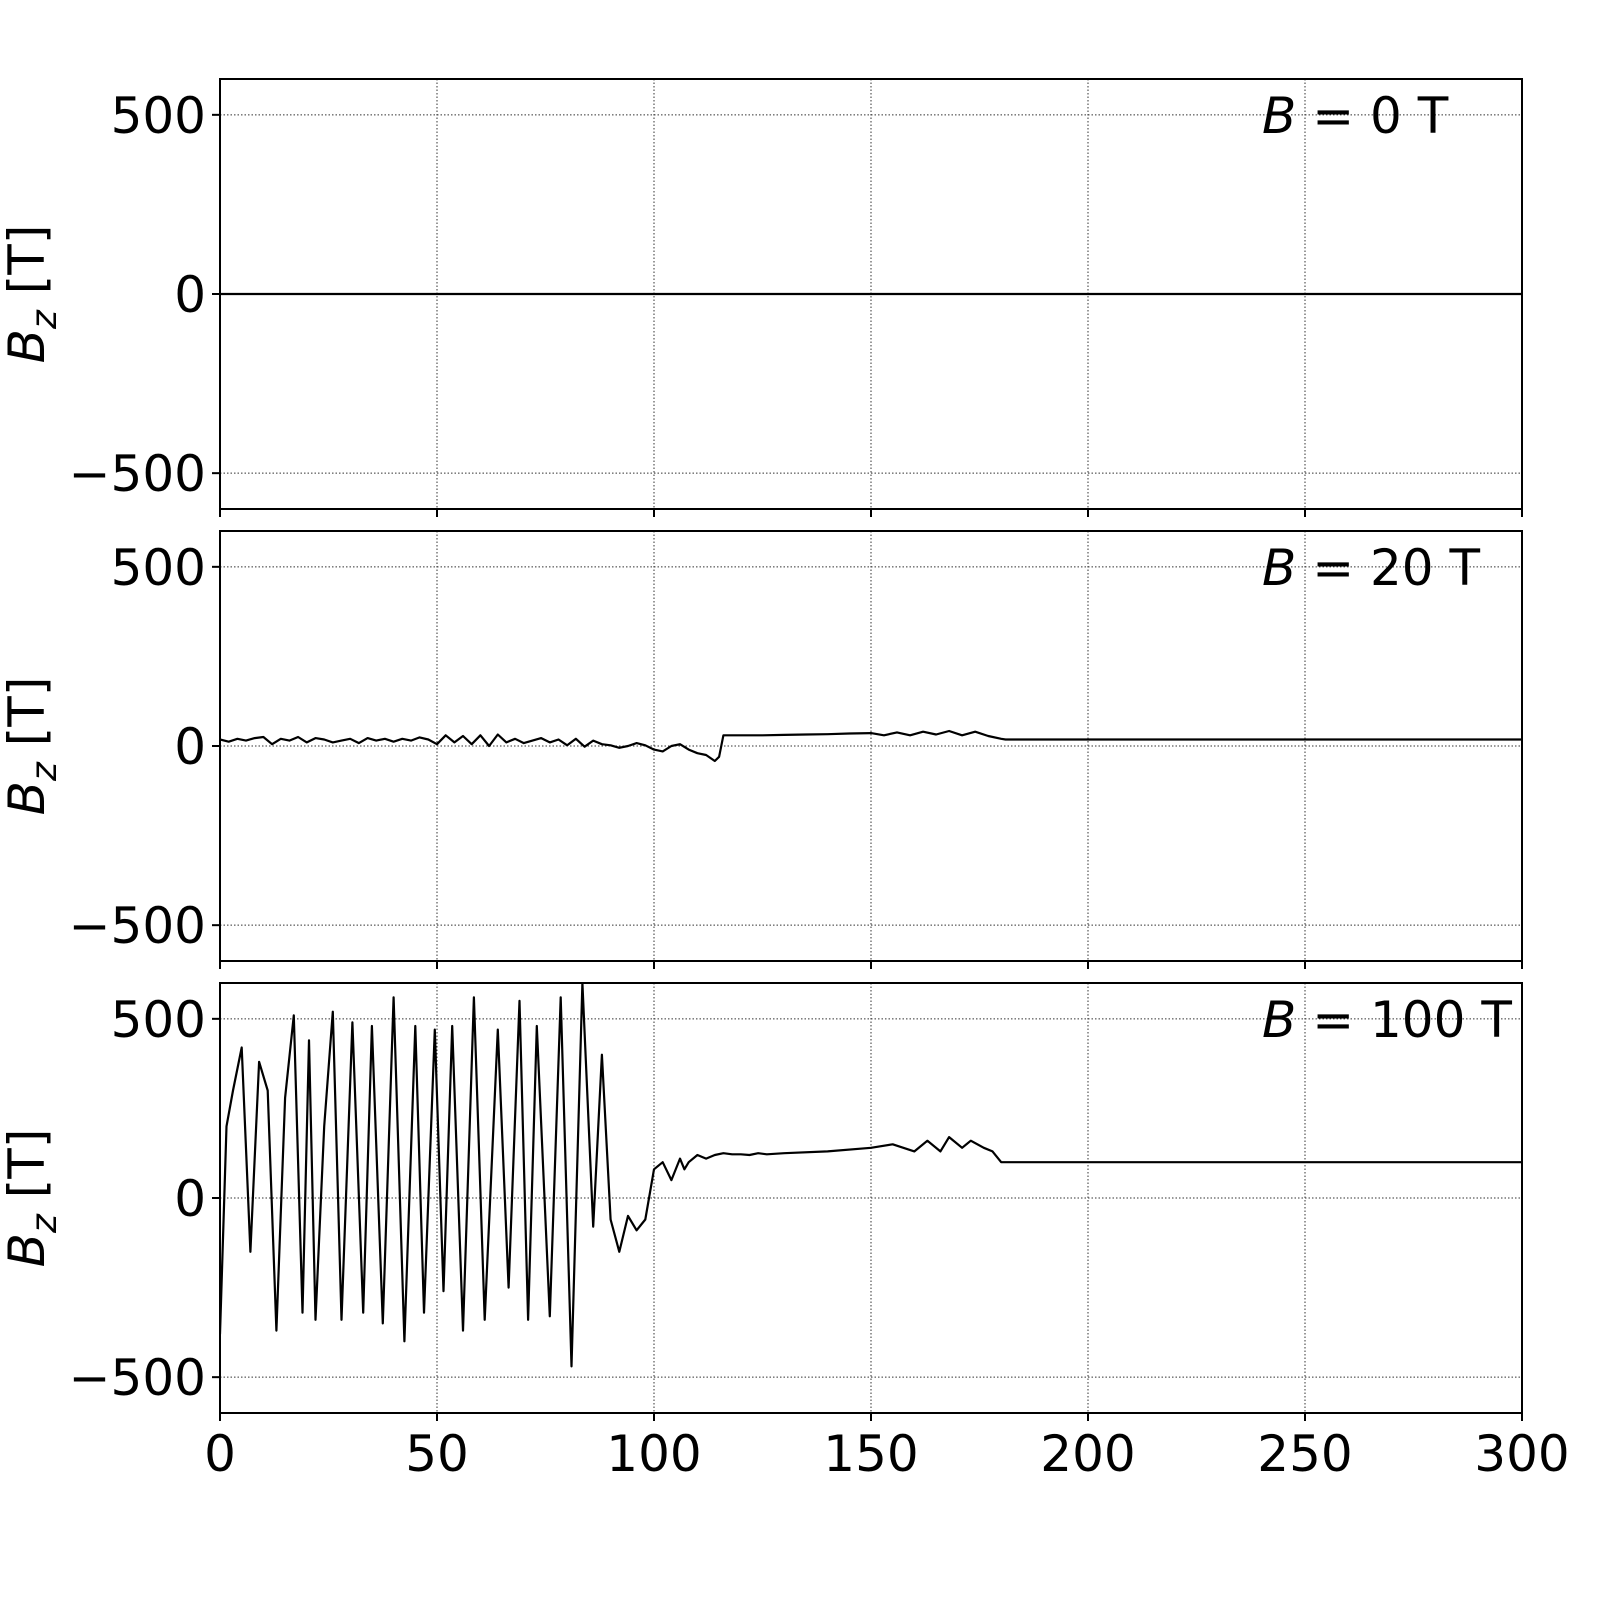 The image size is (1600, 1600). I want to click on panel-annotation: B = 100 T, so click(1387, 1020).